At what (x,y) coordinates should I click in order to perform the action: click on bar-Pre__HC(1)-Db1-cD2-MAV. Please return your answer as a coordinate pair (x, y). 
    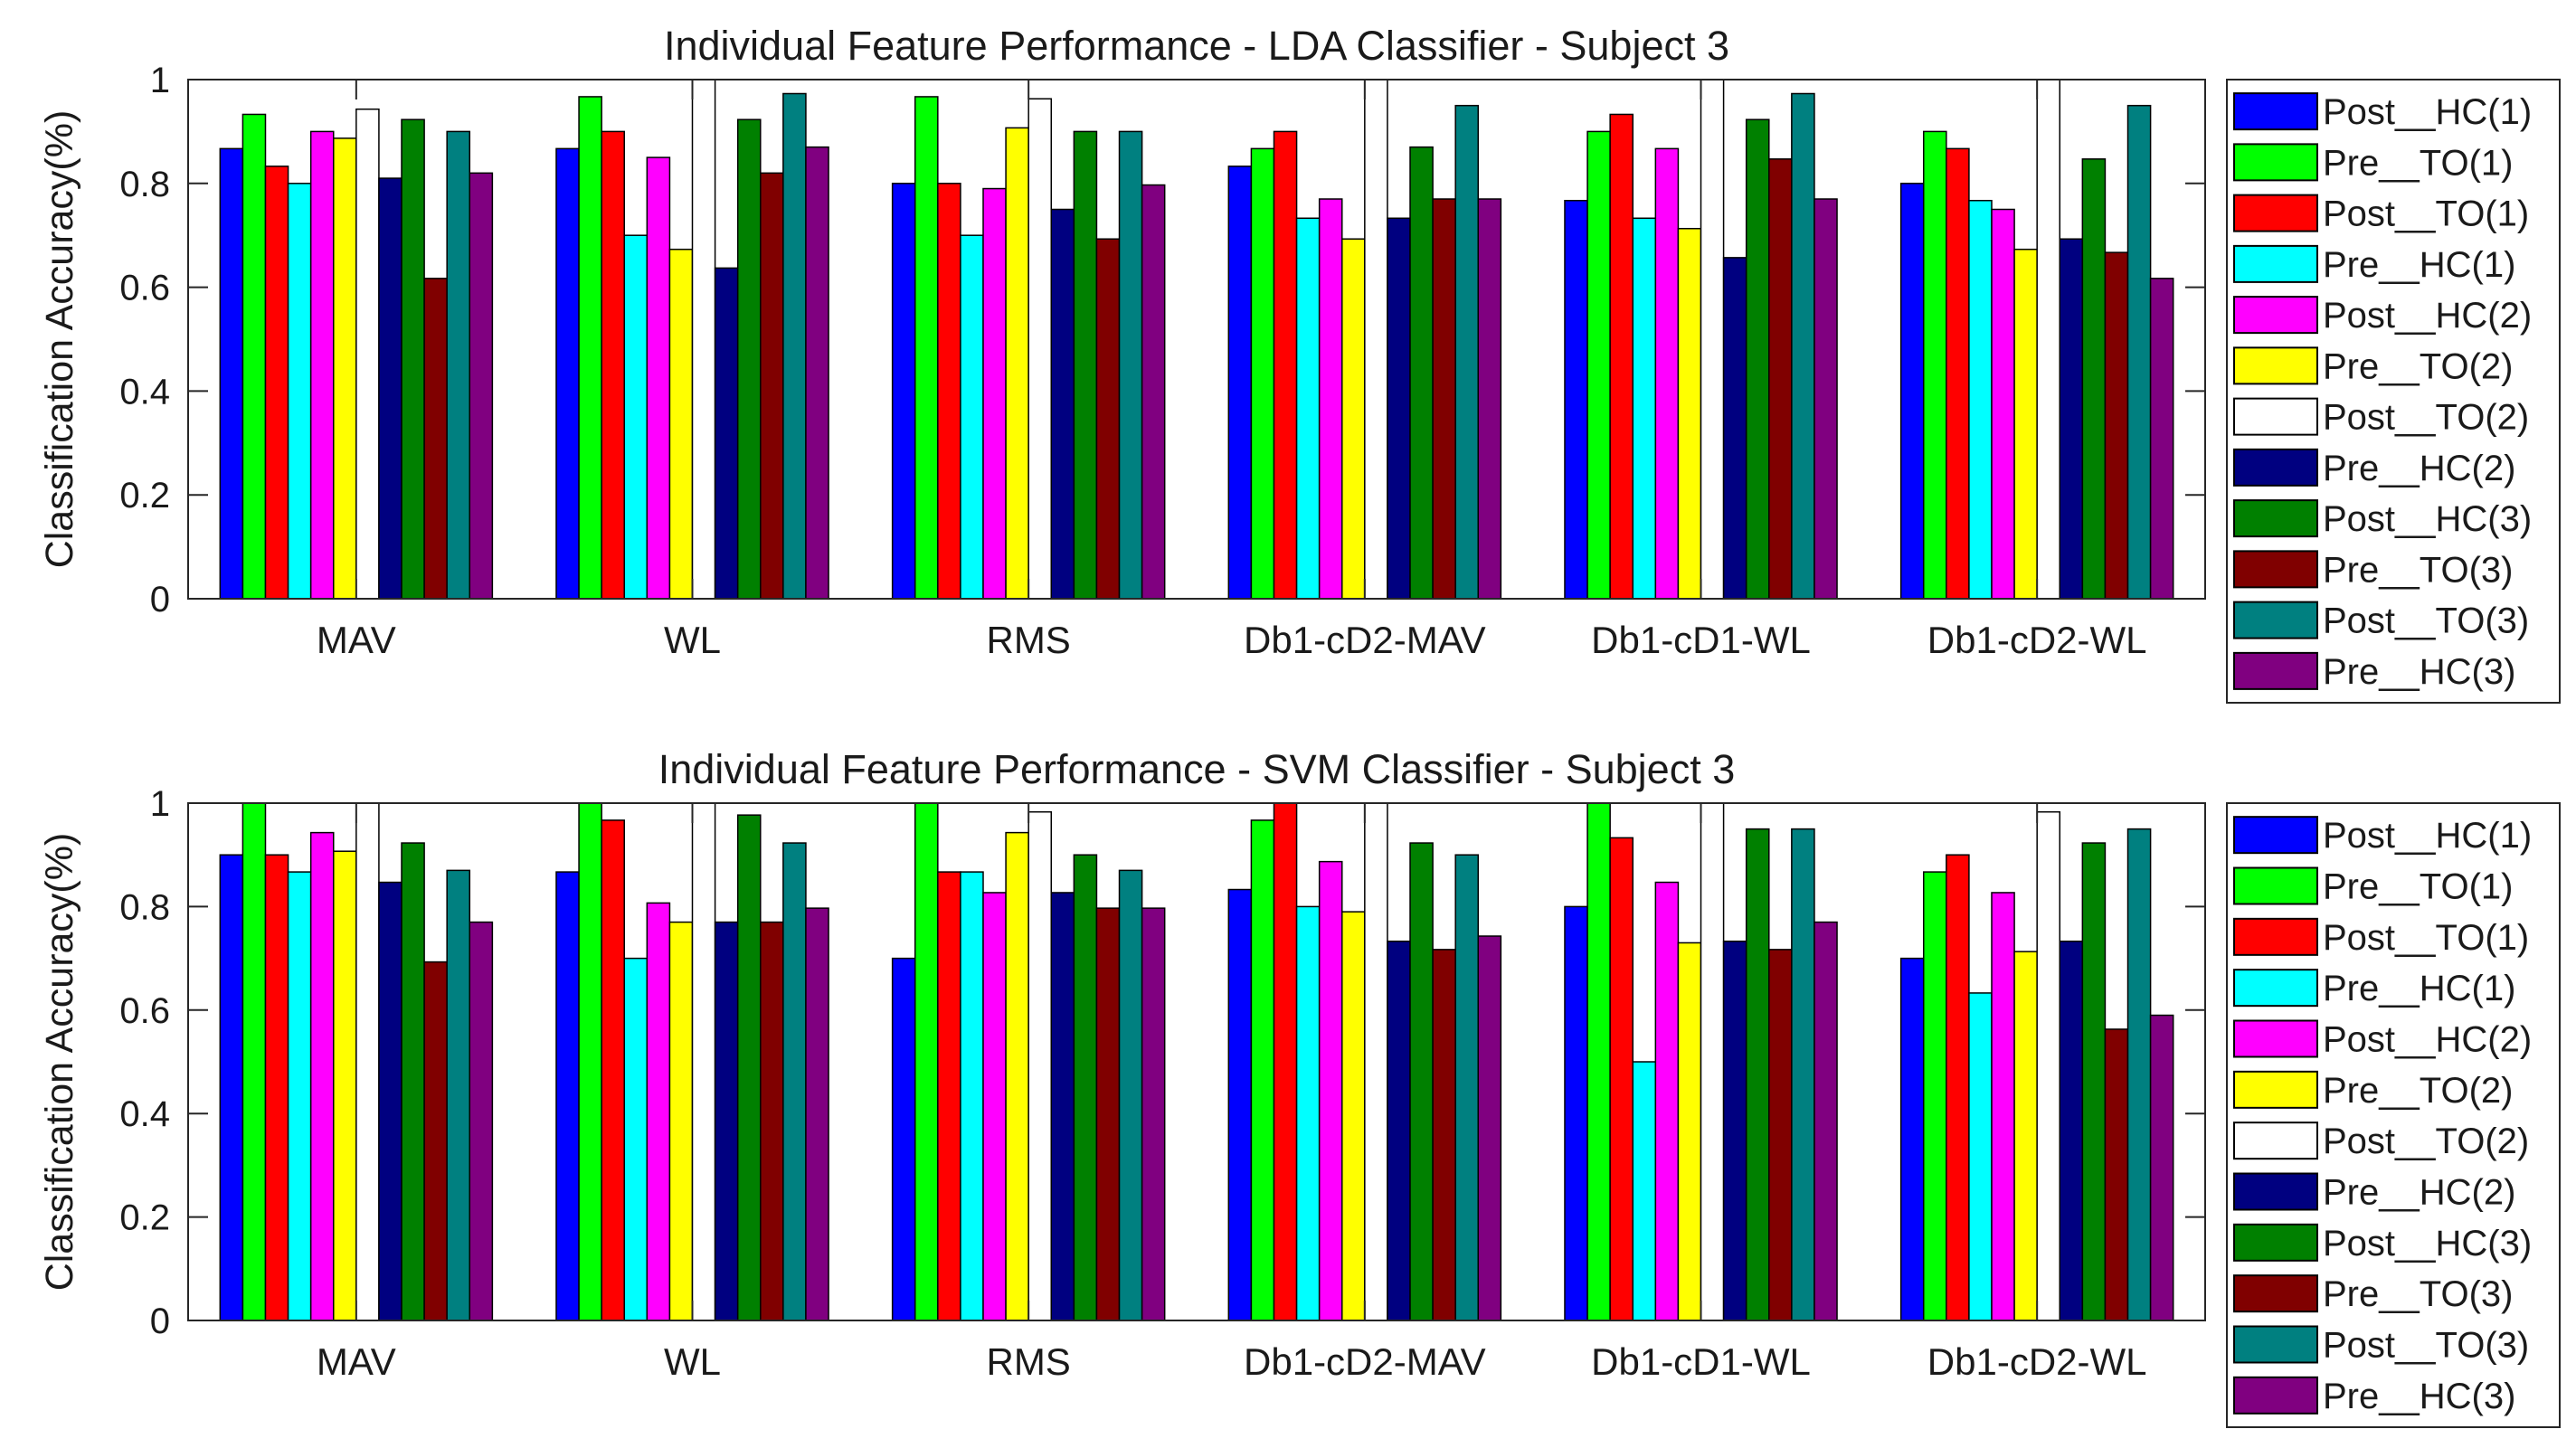
    Looking at the image, I should click on (1308, 408).